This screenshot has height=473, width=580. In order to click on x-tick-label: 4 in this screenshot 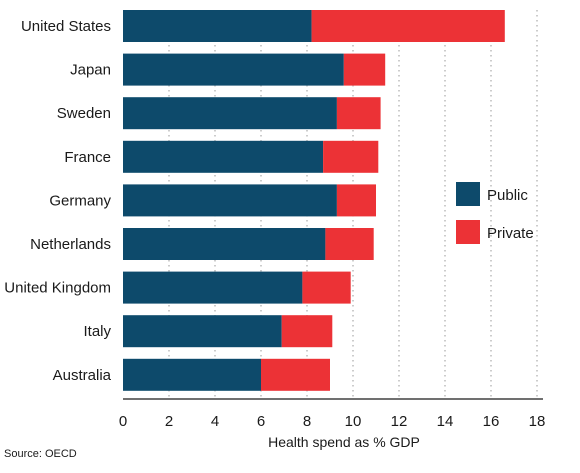, I will do `click(215, 421)`.